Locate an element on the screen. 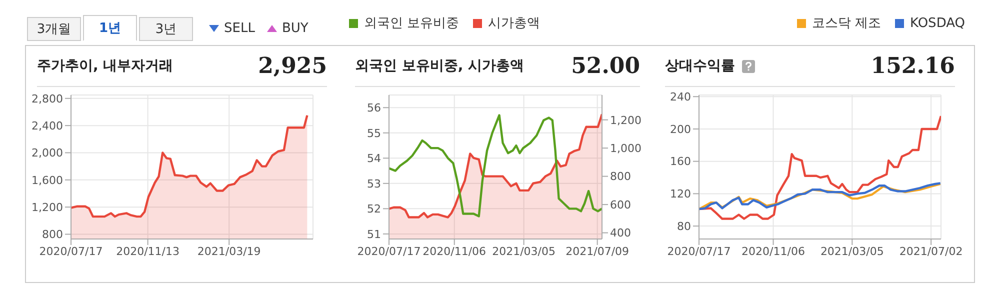 The height and width of the screenshot is (292, 996). legend-label: 시가총액 is located at coordinates (513, 23).